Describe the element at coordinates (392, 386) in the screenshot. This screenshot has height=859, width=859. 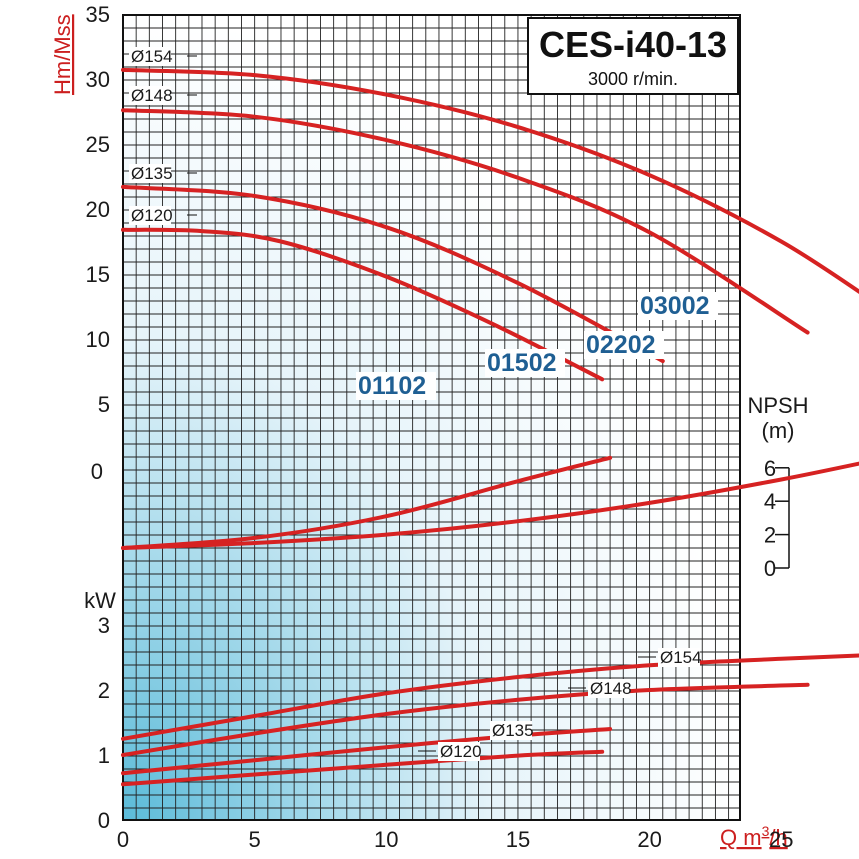
I see `model-code-label: 01102` at that location.